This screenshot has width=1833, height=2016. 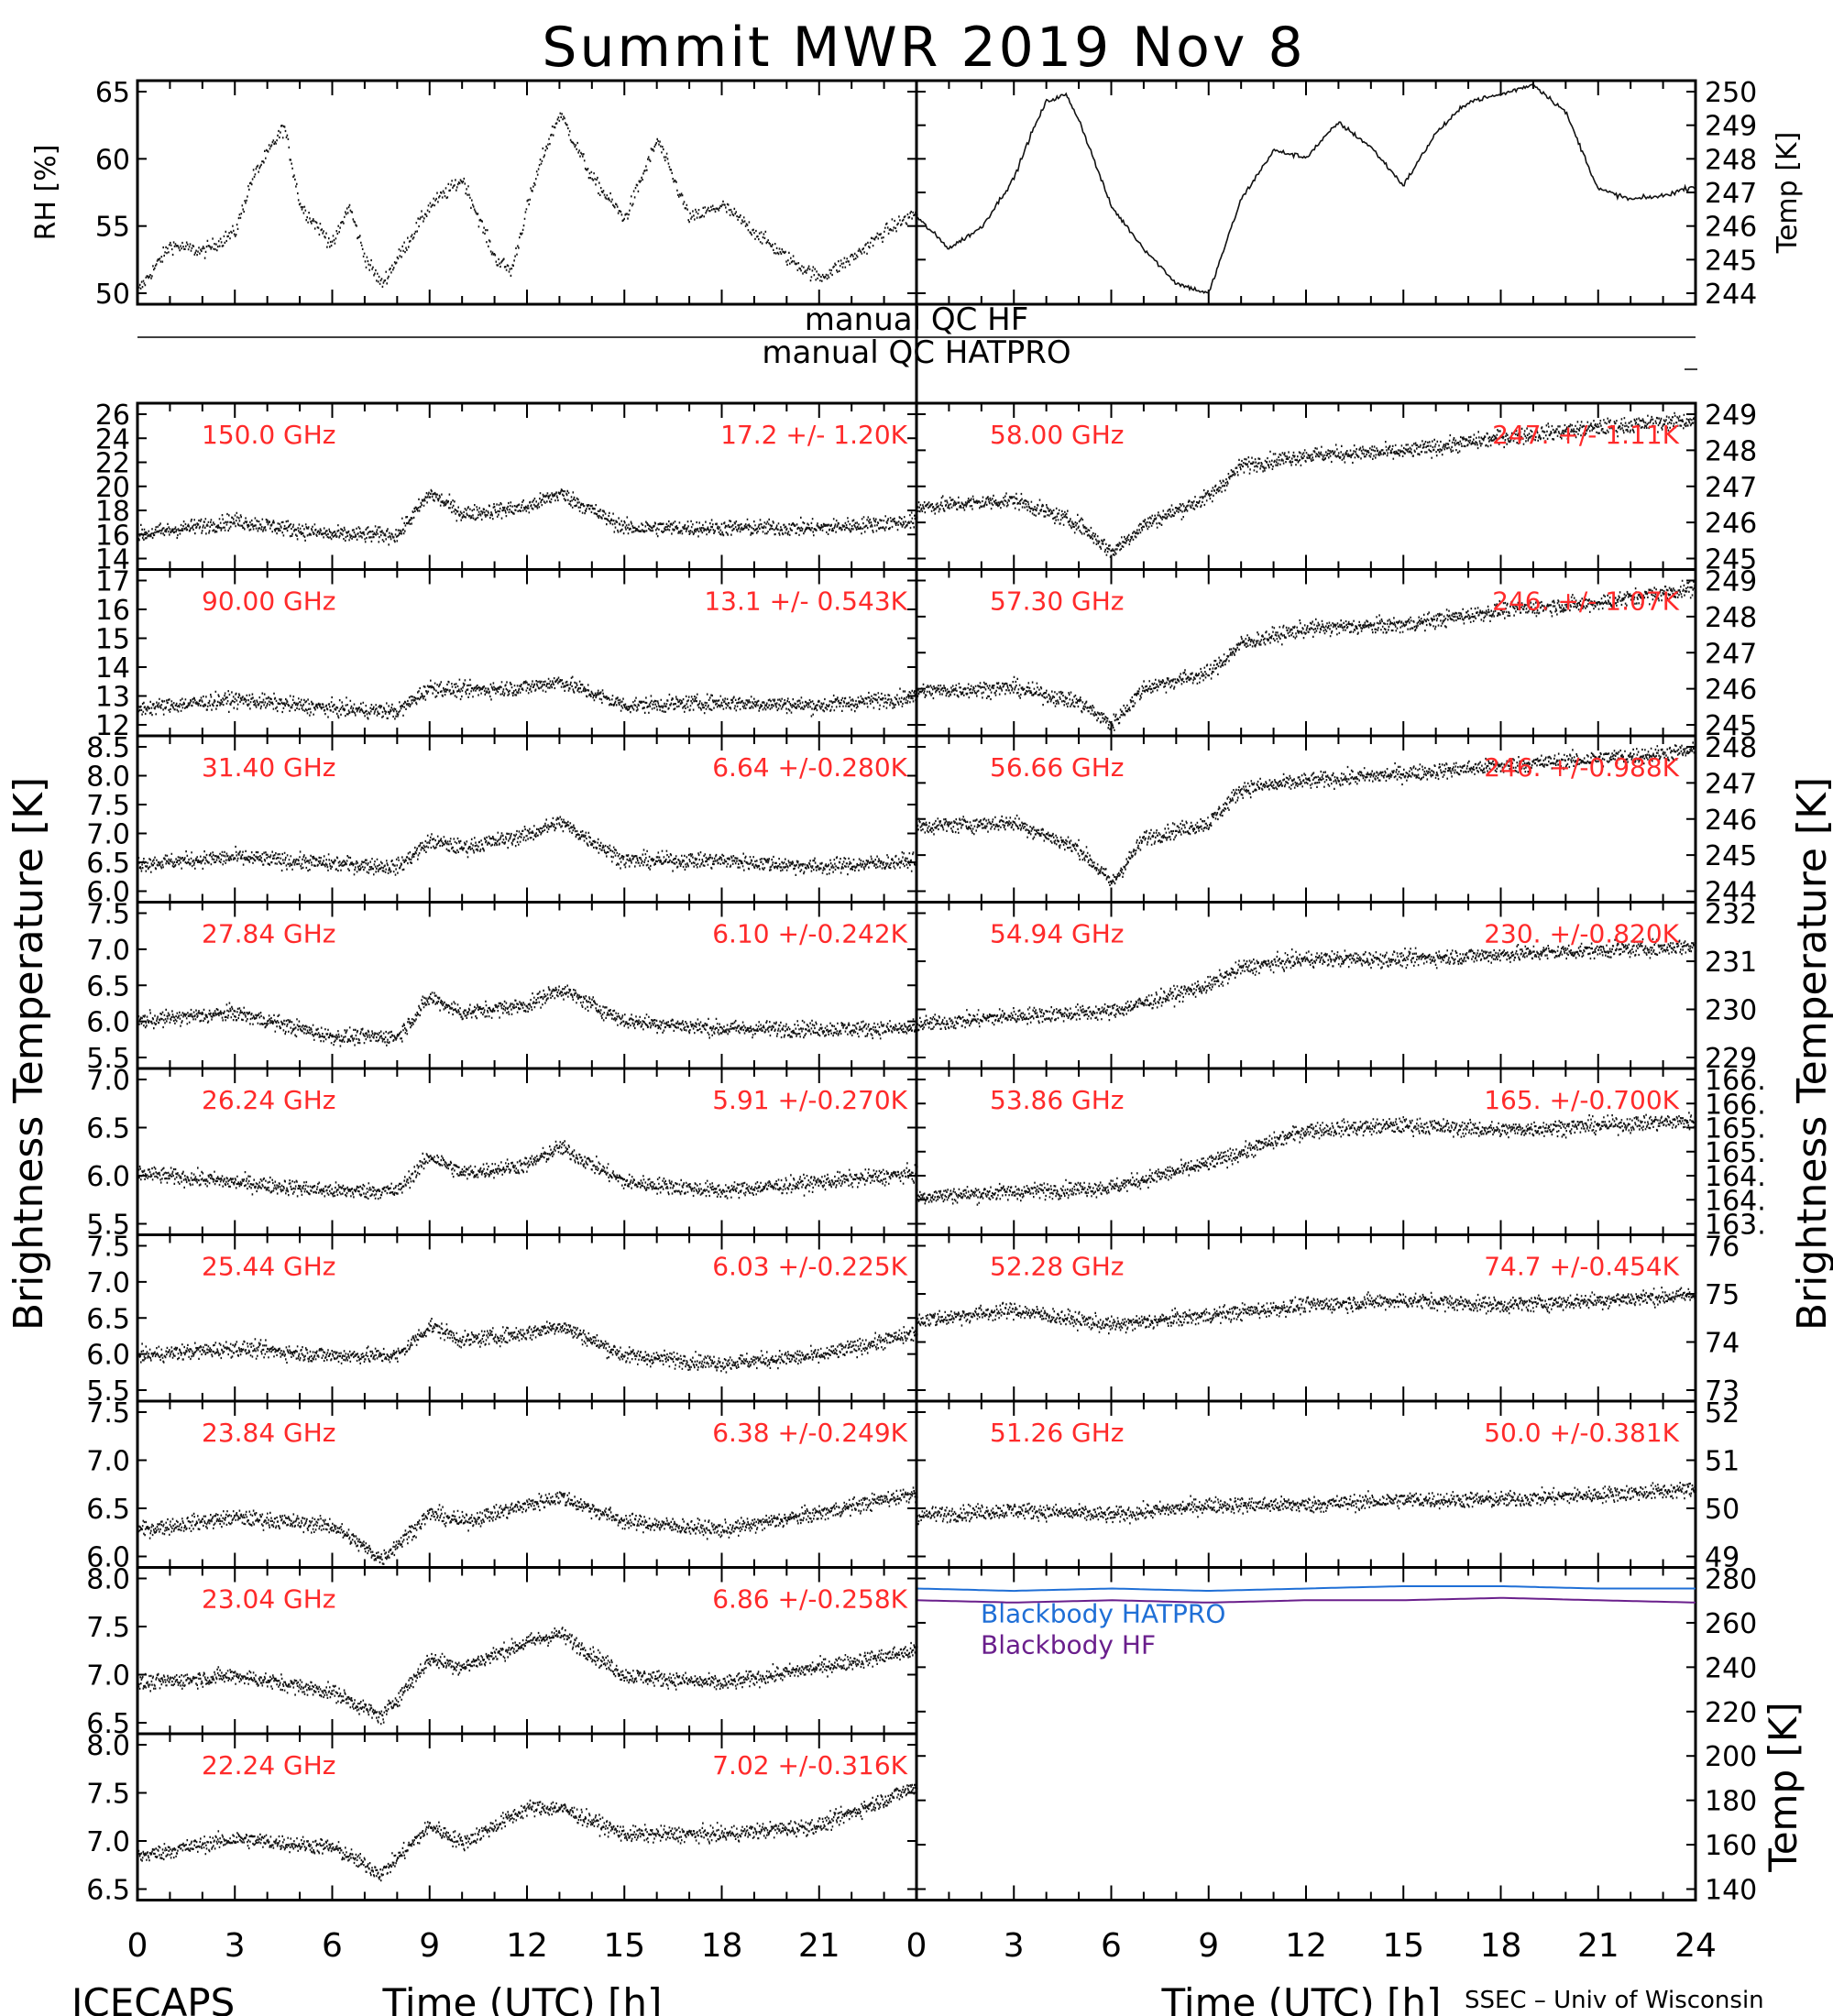 What do you see at coordinates (1731, 93) in the screenshot?
I see `temp-panel-ytick-label: 250` at bounding box center [1731, 93].